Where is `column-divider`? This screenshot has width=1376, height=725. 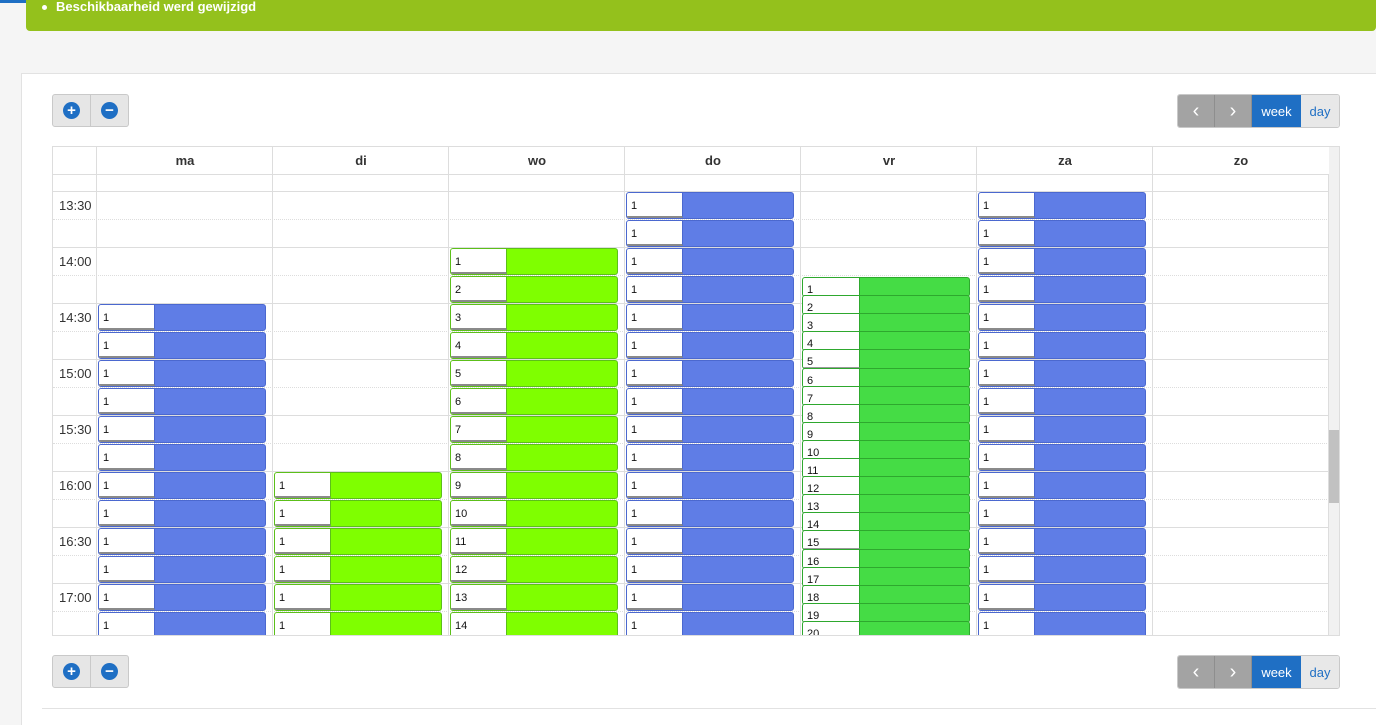
column-divider is located at coordinates (624, 405).